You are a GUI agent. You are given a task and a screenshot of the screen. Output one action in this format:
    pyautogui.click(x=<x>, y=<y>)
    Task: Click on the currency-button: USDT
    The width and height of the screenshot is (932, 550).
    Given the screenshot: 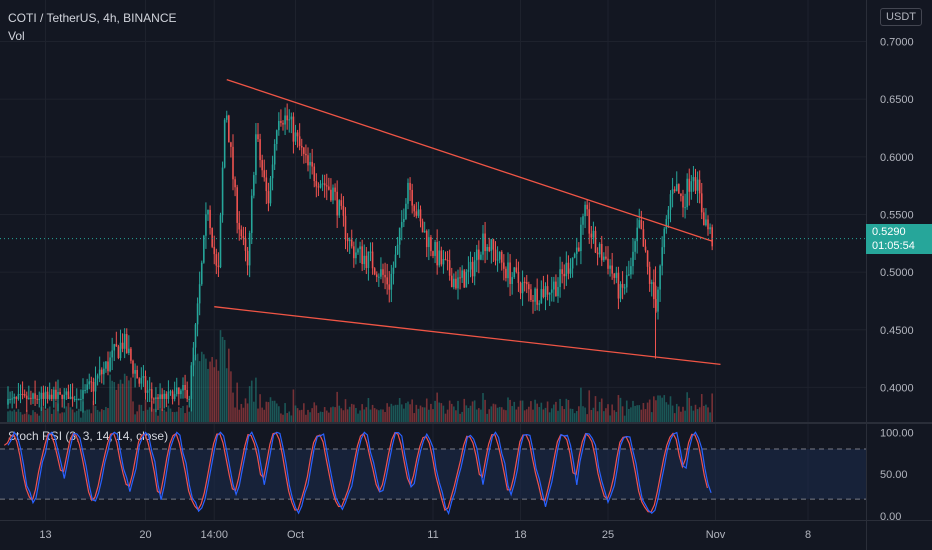 What is the action you would take?
    pyautogui.click(x=901, y=17)
    